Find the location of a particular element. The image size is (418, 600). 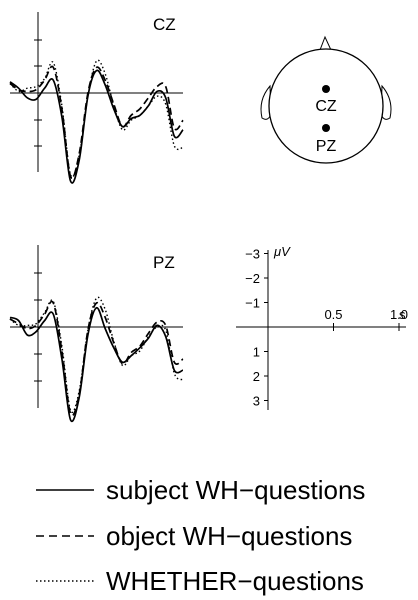

erp-line-cz-solid is located at coordinates (96, 126).